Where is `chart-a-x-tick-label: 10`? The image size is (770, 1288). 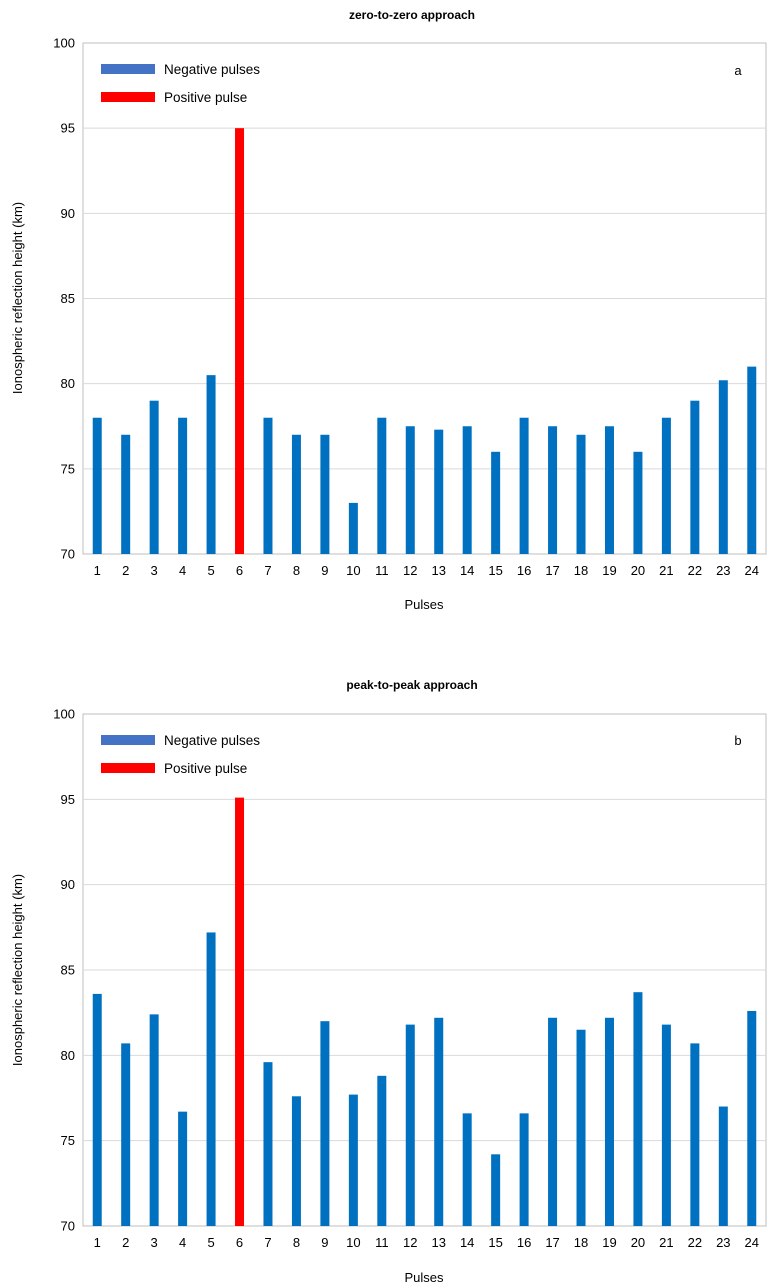
chart-a-x-tick-label: 10 is located at coordinates (353, 570).